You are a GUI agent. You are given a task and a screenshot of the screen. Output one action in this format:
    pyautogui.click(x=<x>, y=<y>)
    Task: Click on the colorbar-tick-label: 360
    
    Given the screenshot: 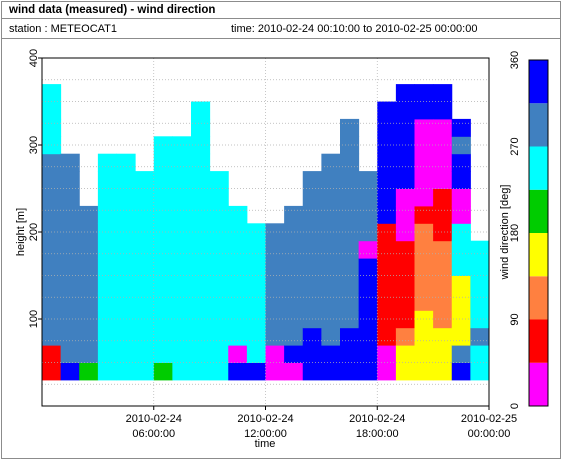 What is the action you would take?
    pyautogui.click(x=515, y=60)
    